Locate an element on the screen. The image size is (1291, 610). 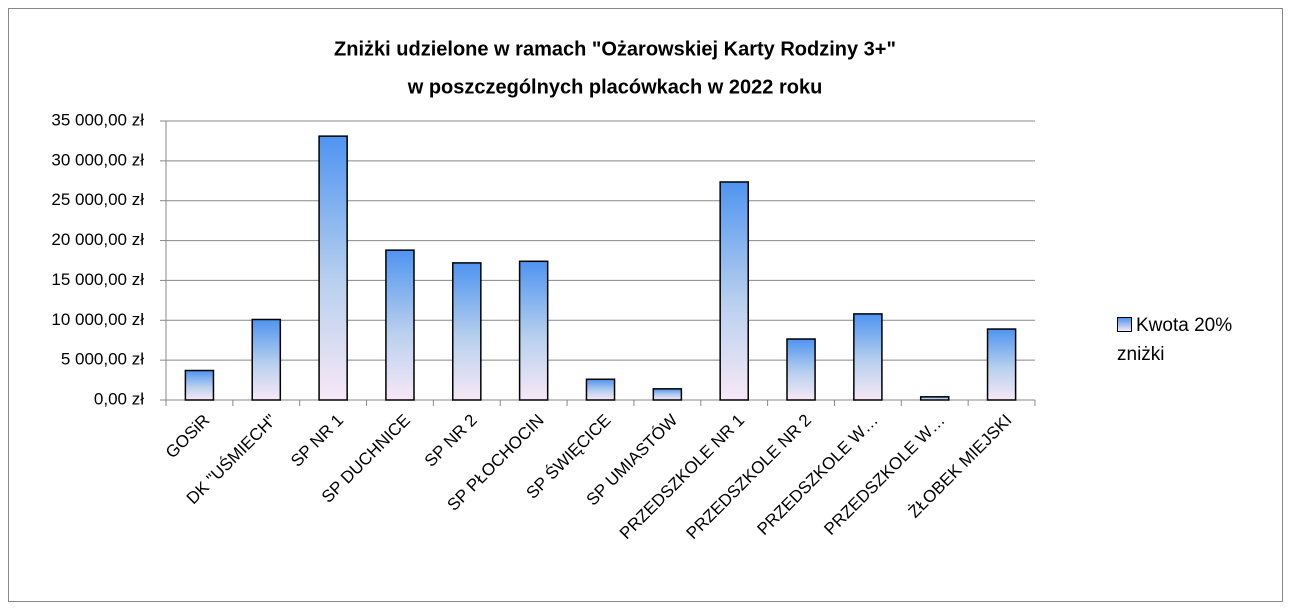
chart-title: w poszczególnych placówkach w 2022 roku is located at coordinates (615, 87).